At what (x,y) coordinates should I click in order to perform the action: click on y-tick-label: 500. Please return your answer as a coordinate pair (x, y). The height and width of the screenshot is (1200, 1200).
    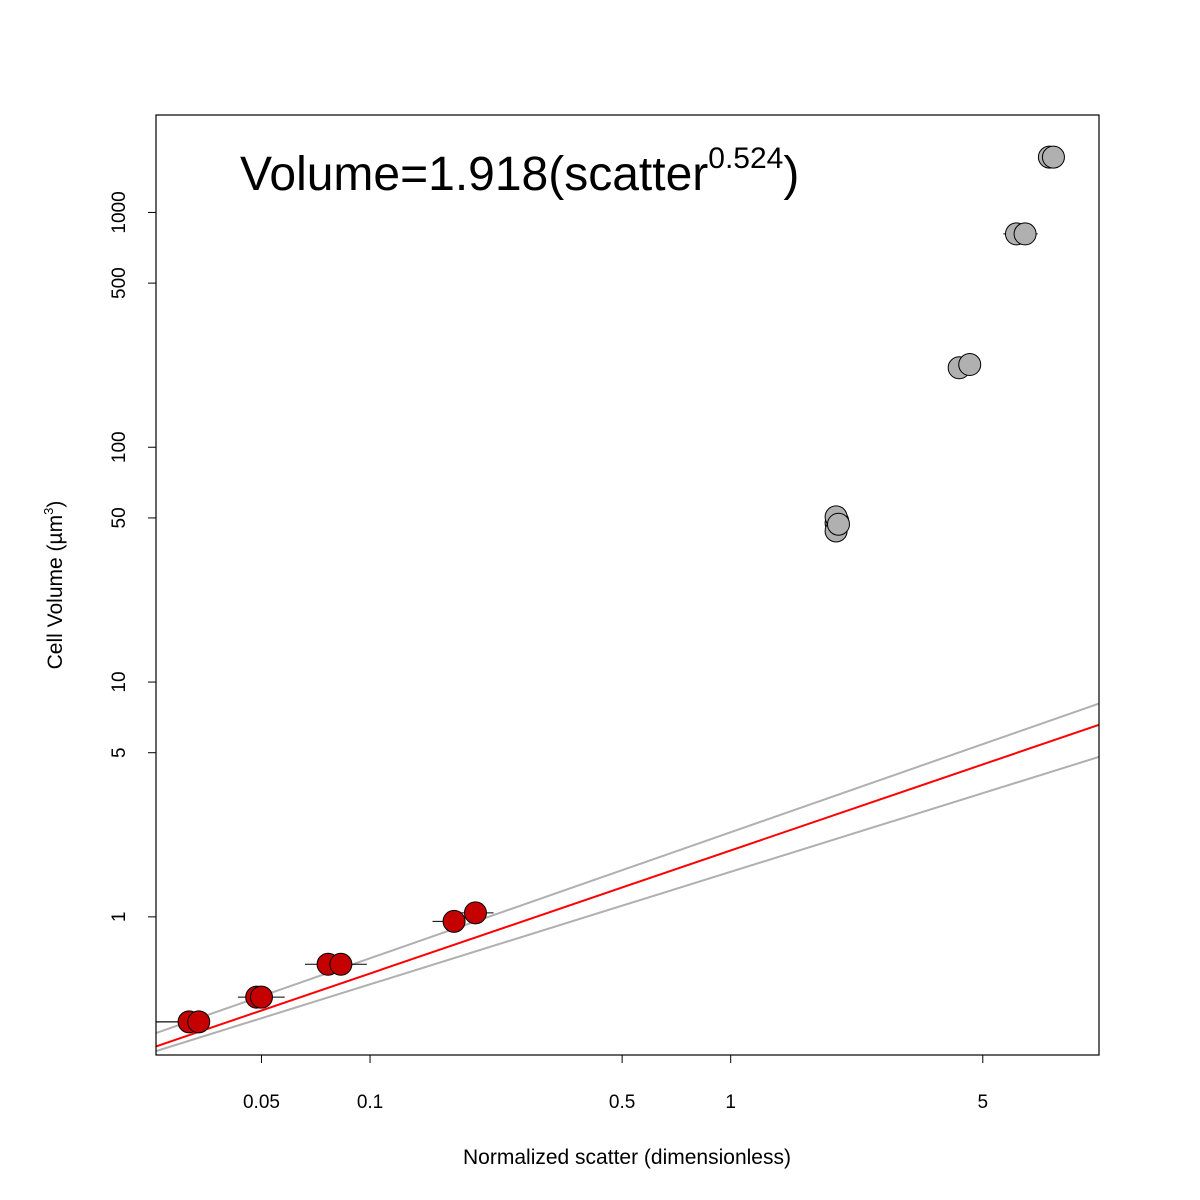
    Looking at the image, I should click on (119, 283).